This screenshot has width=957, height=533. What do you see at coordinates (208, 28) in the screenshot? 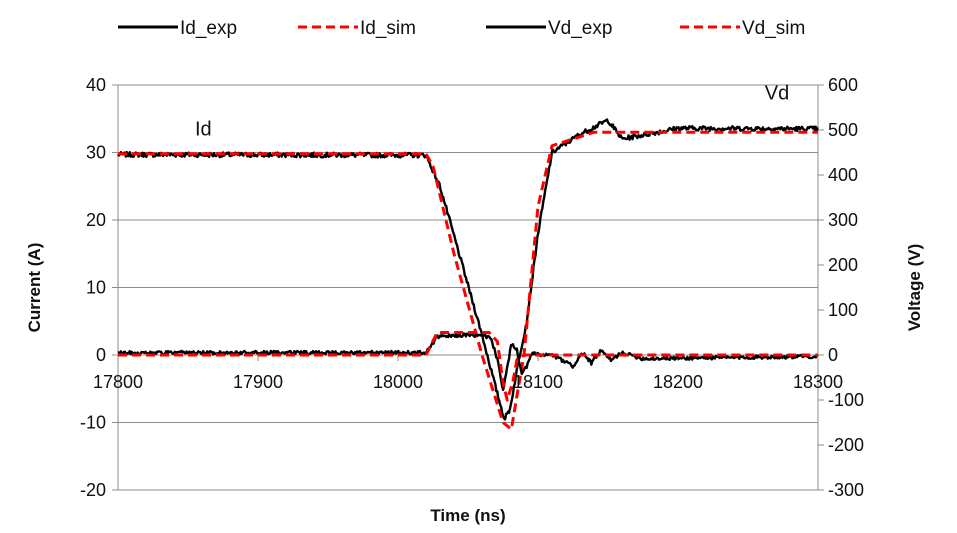
I see `legend-label-id-exp: Id_exp` at bounding box center [208, 28].